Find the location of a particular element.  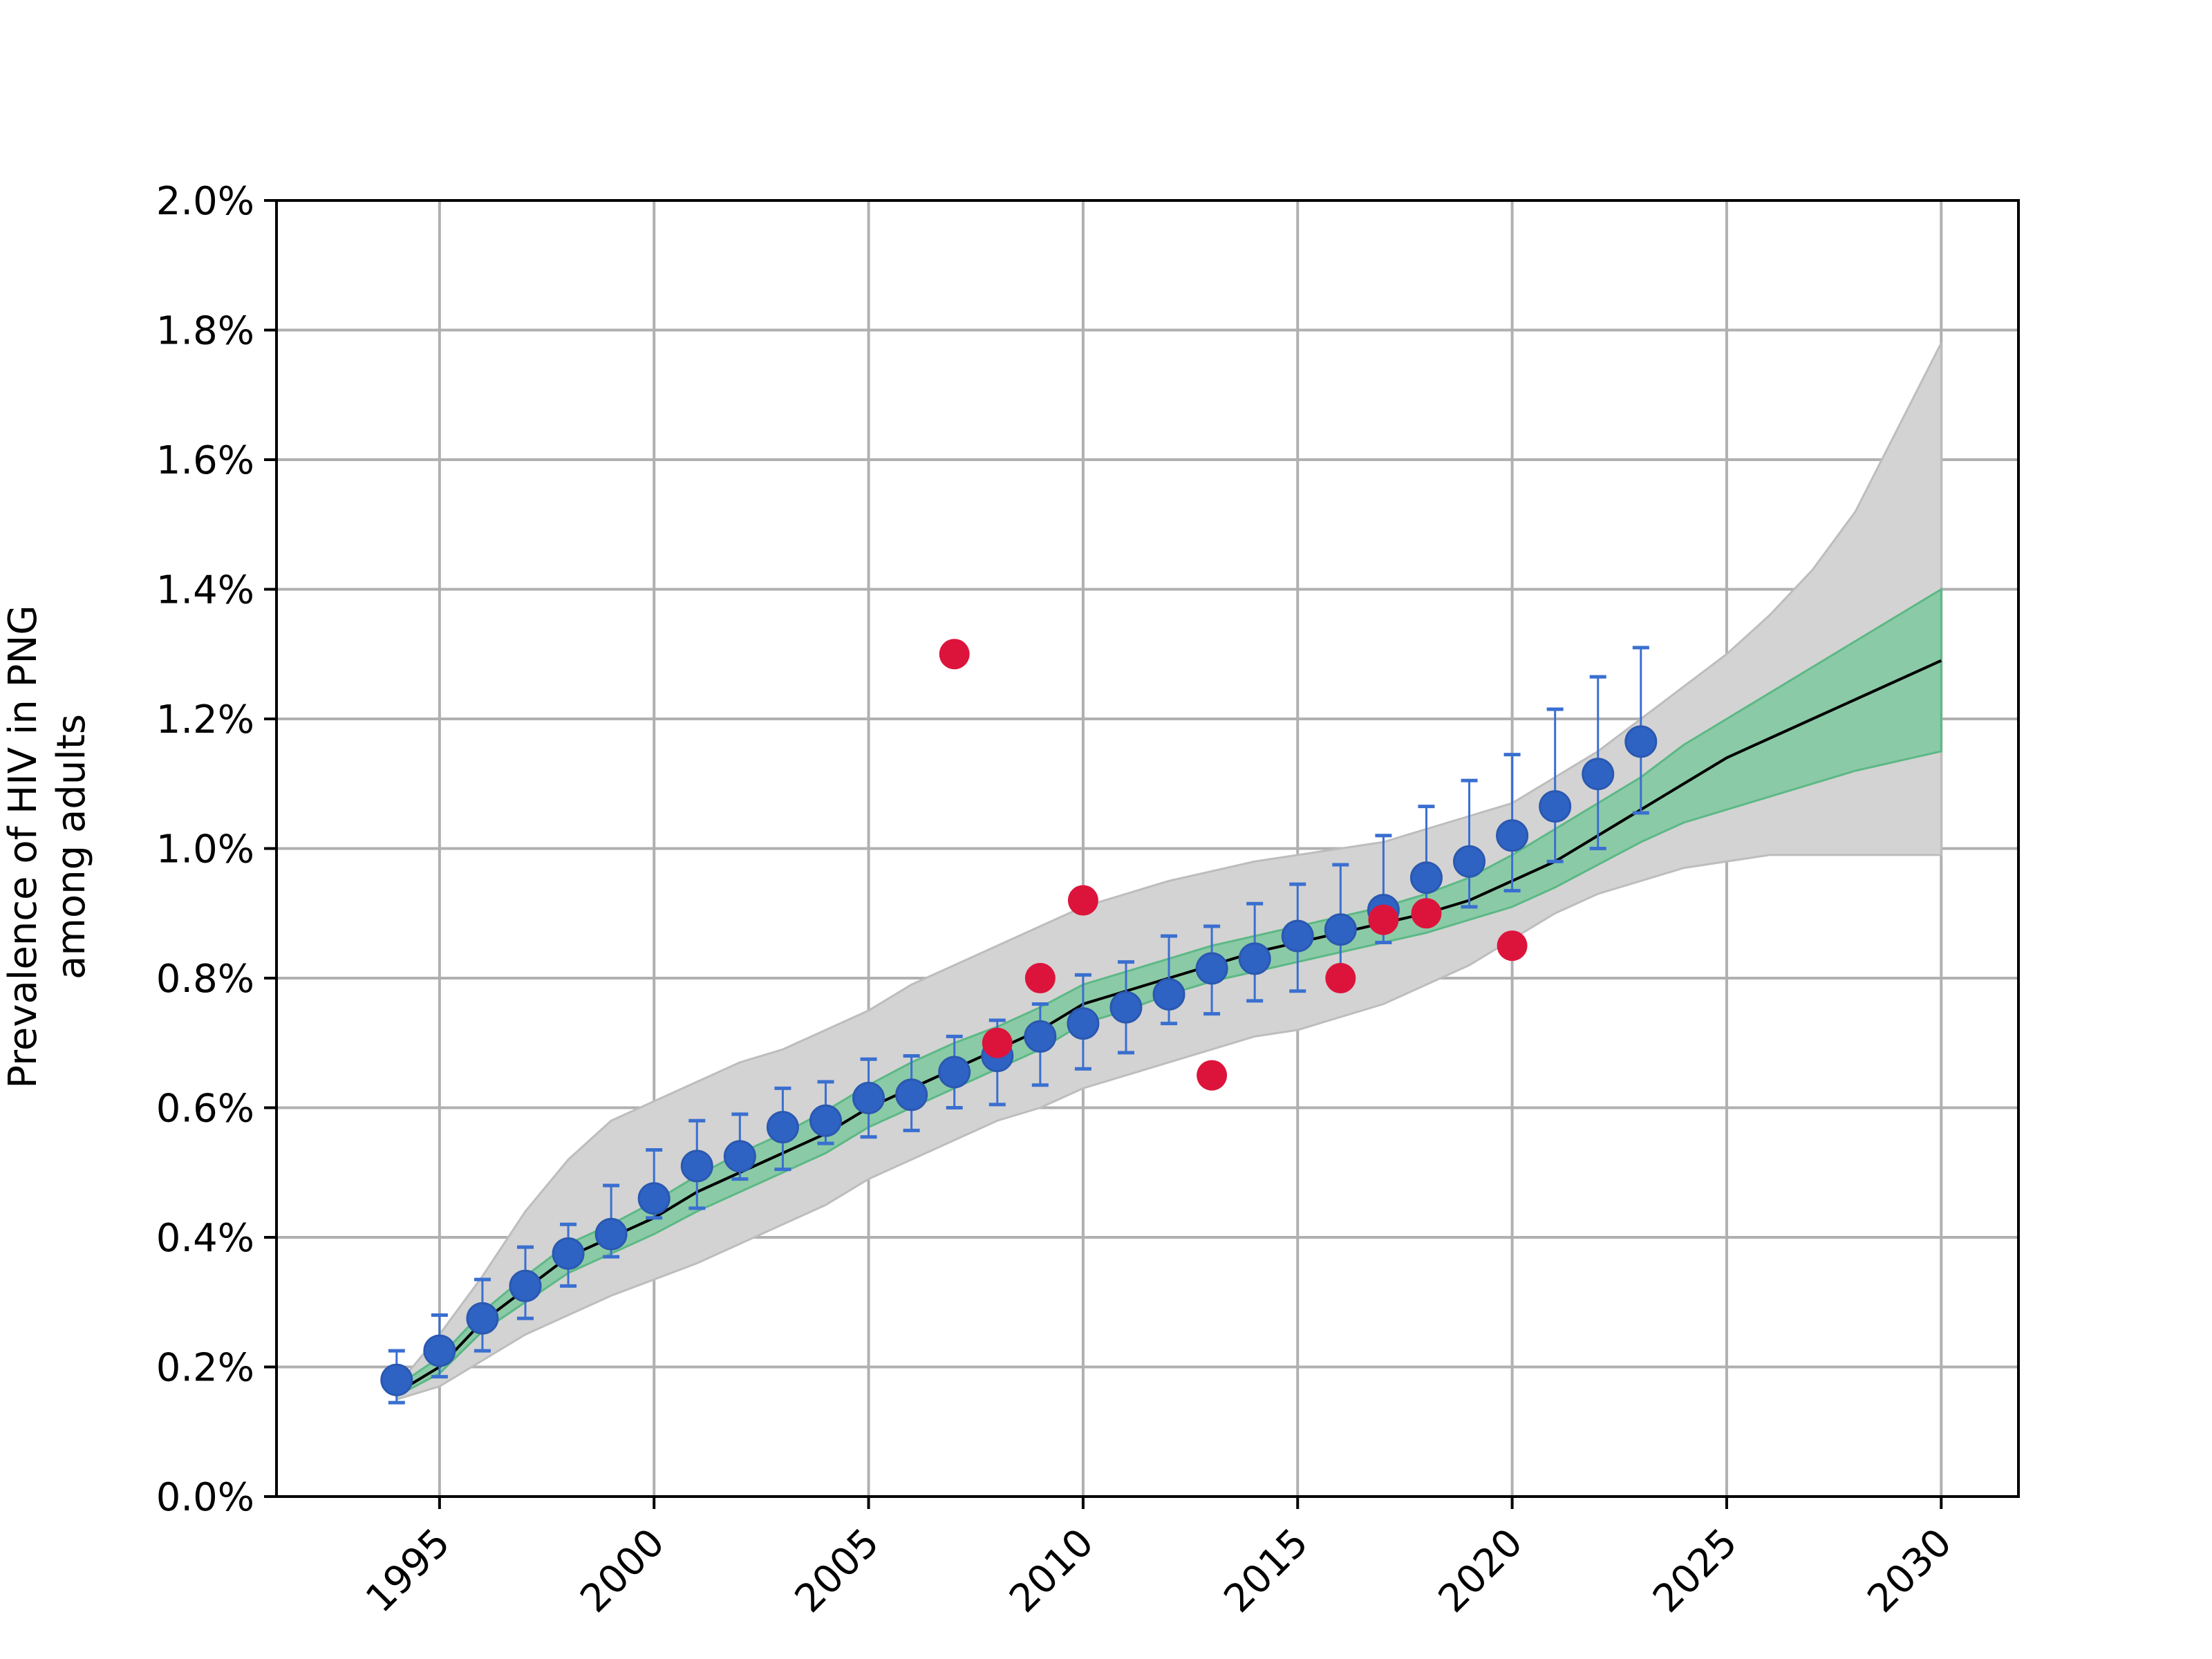

blue-point-2010 is located at coordinates (1083, 1023).